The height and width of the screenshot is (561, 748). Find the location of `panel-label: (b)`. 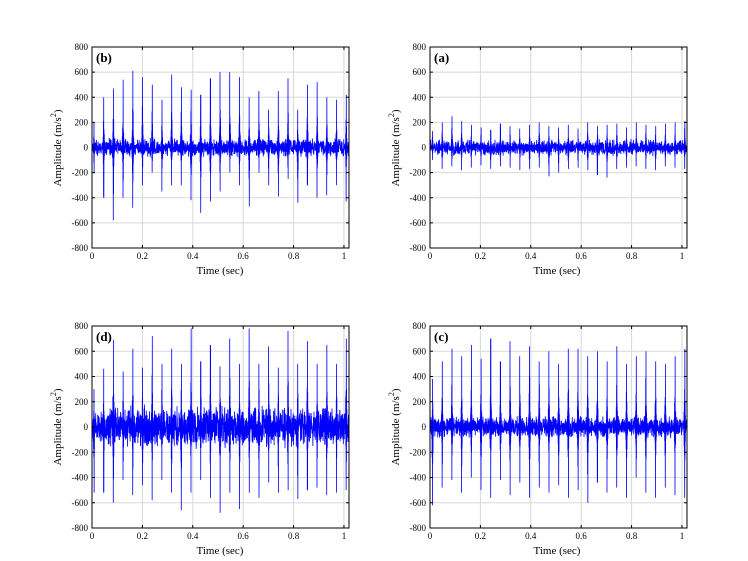

panel-label: (b) is located at coordinates (104, 57).